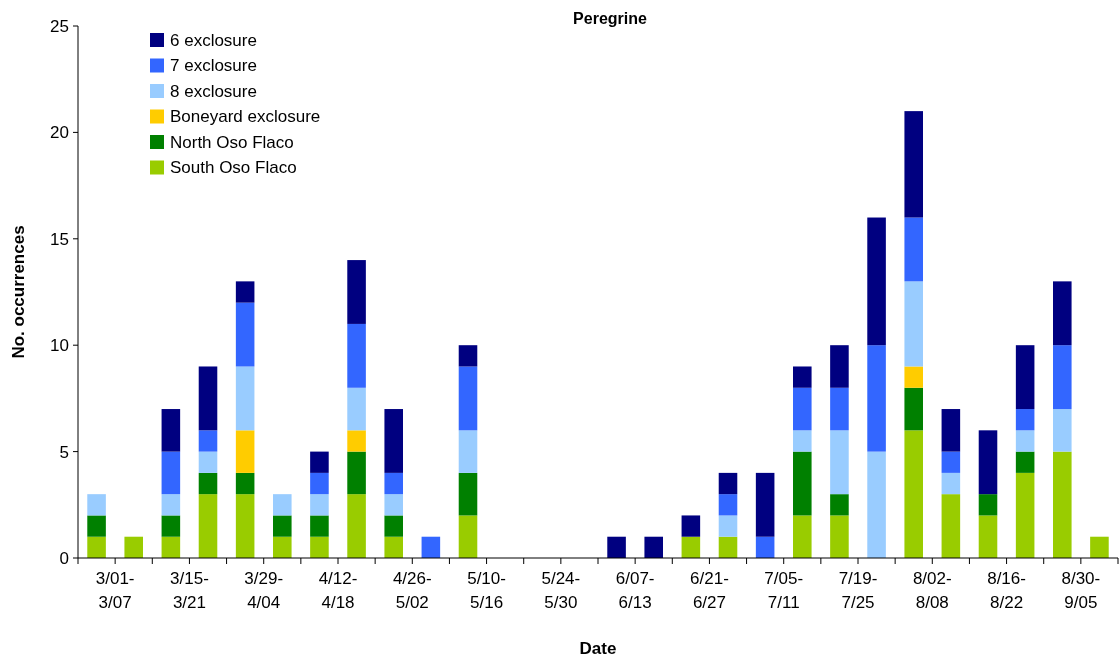 Image resolution: width=1120 pixels, height=661 pixels. What do you see at coordinates (338, 590) in the screenshot?
I see `x-tick-label: 4/12-4/18` at bounding box center [338, 590].